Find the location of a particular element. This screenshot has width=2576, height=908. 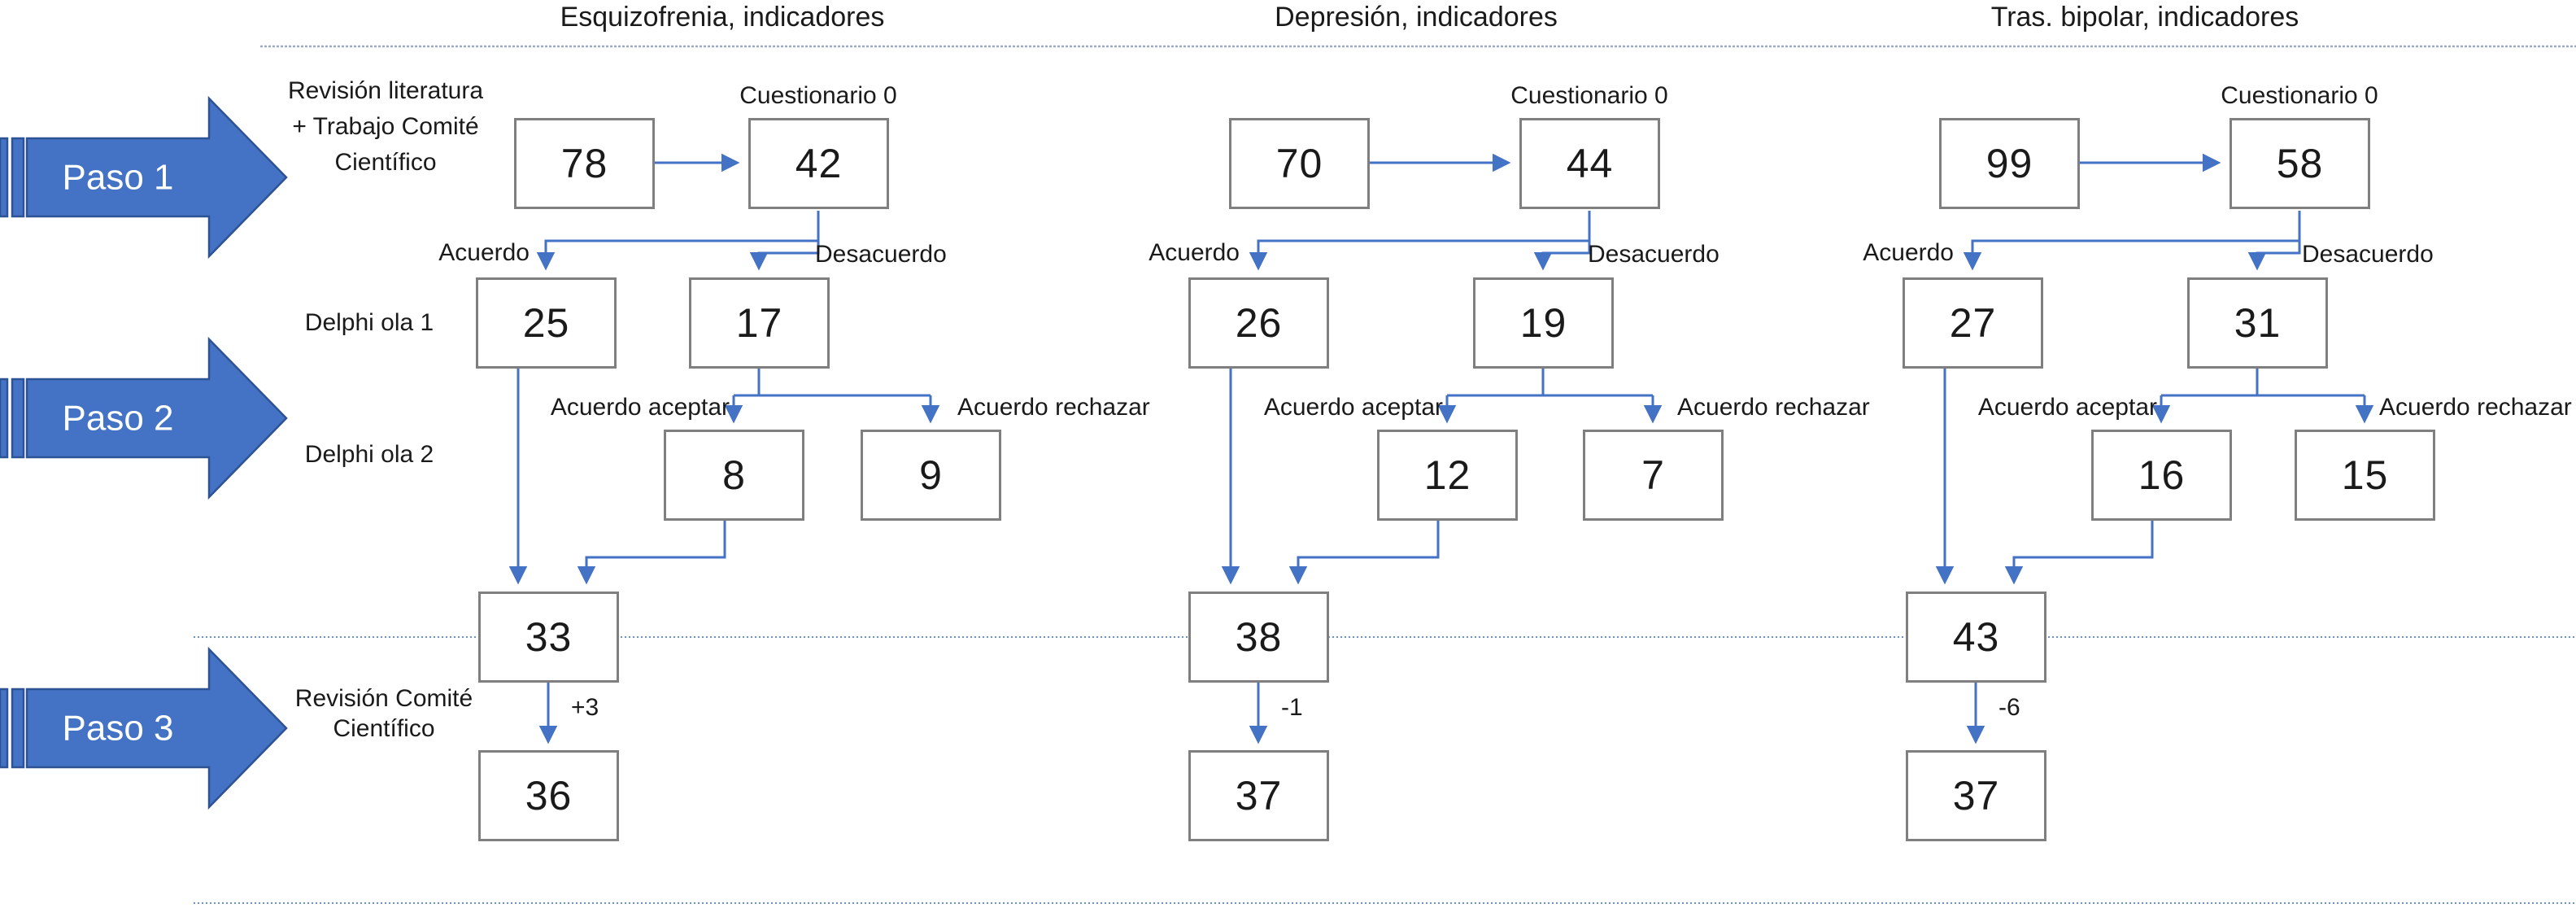

col2-box-rechazar: 7 is located at coordinates (1653, 475).